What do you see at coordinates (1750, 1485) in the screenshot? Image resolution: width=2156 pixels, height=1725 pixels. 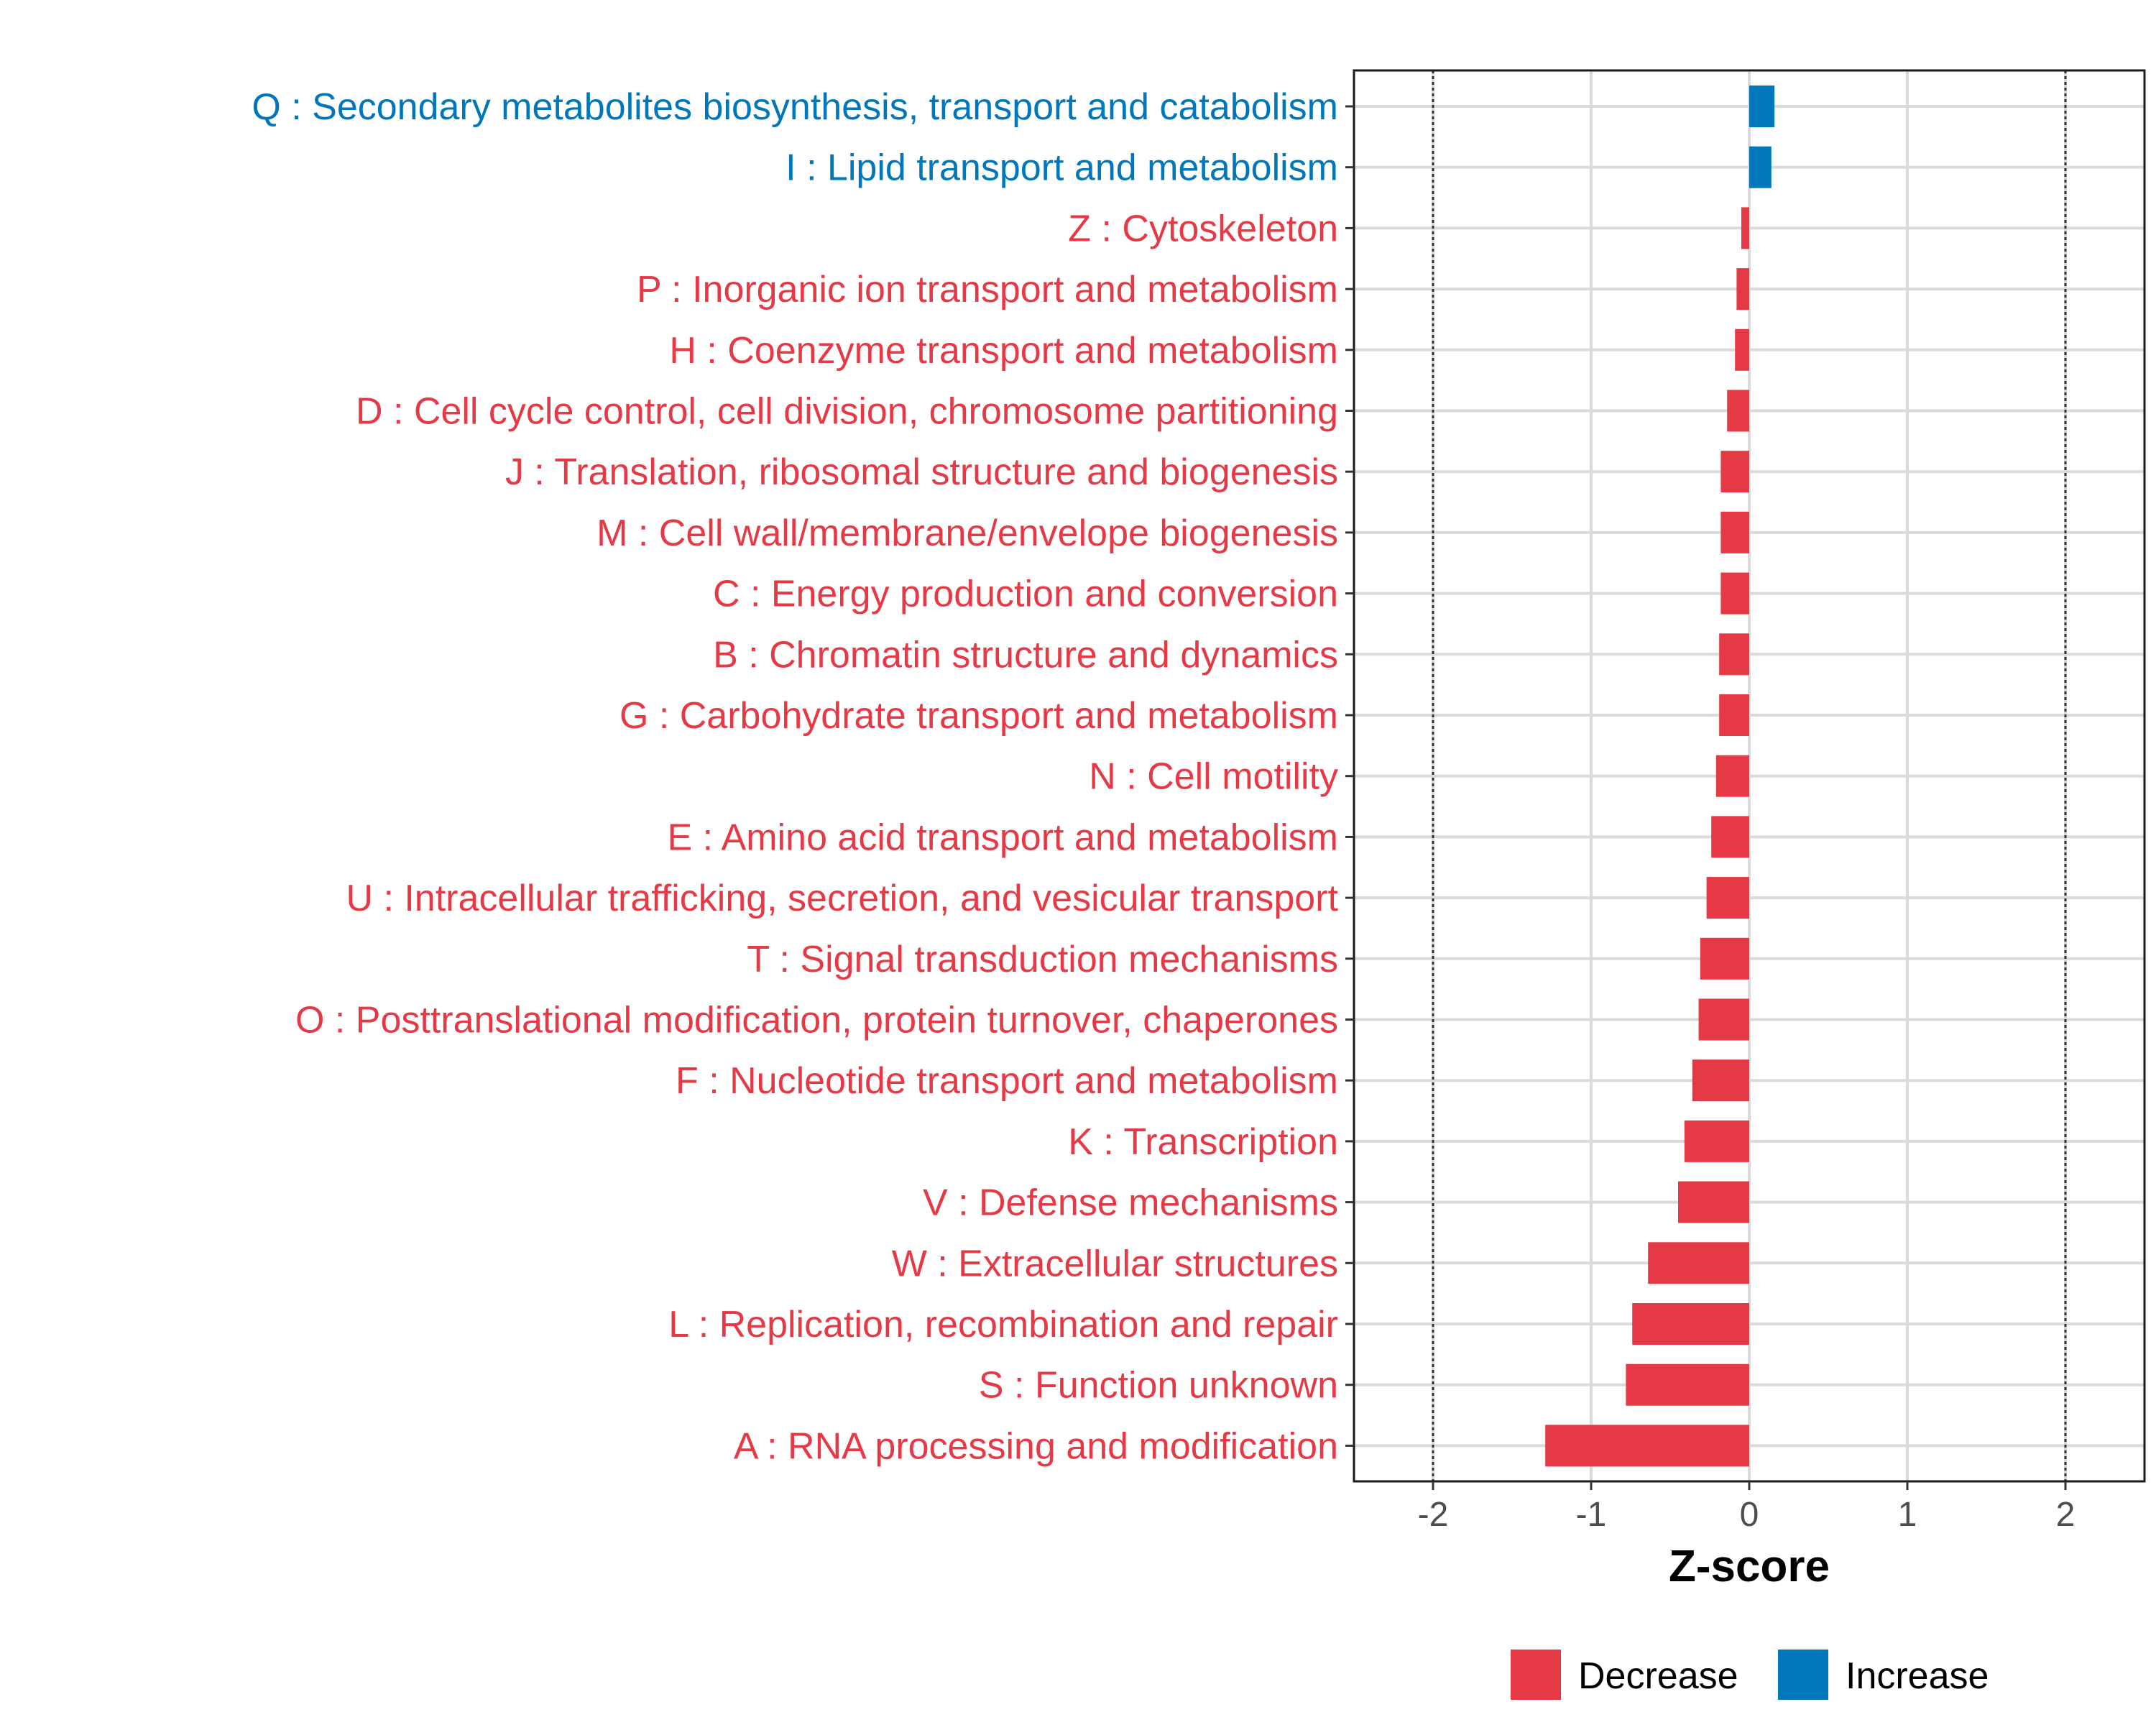 I see `x-axis-ticks` at bounding box center [1750, 1485].